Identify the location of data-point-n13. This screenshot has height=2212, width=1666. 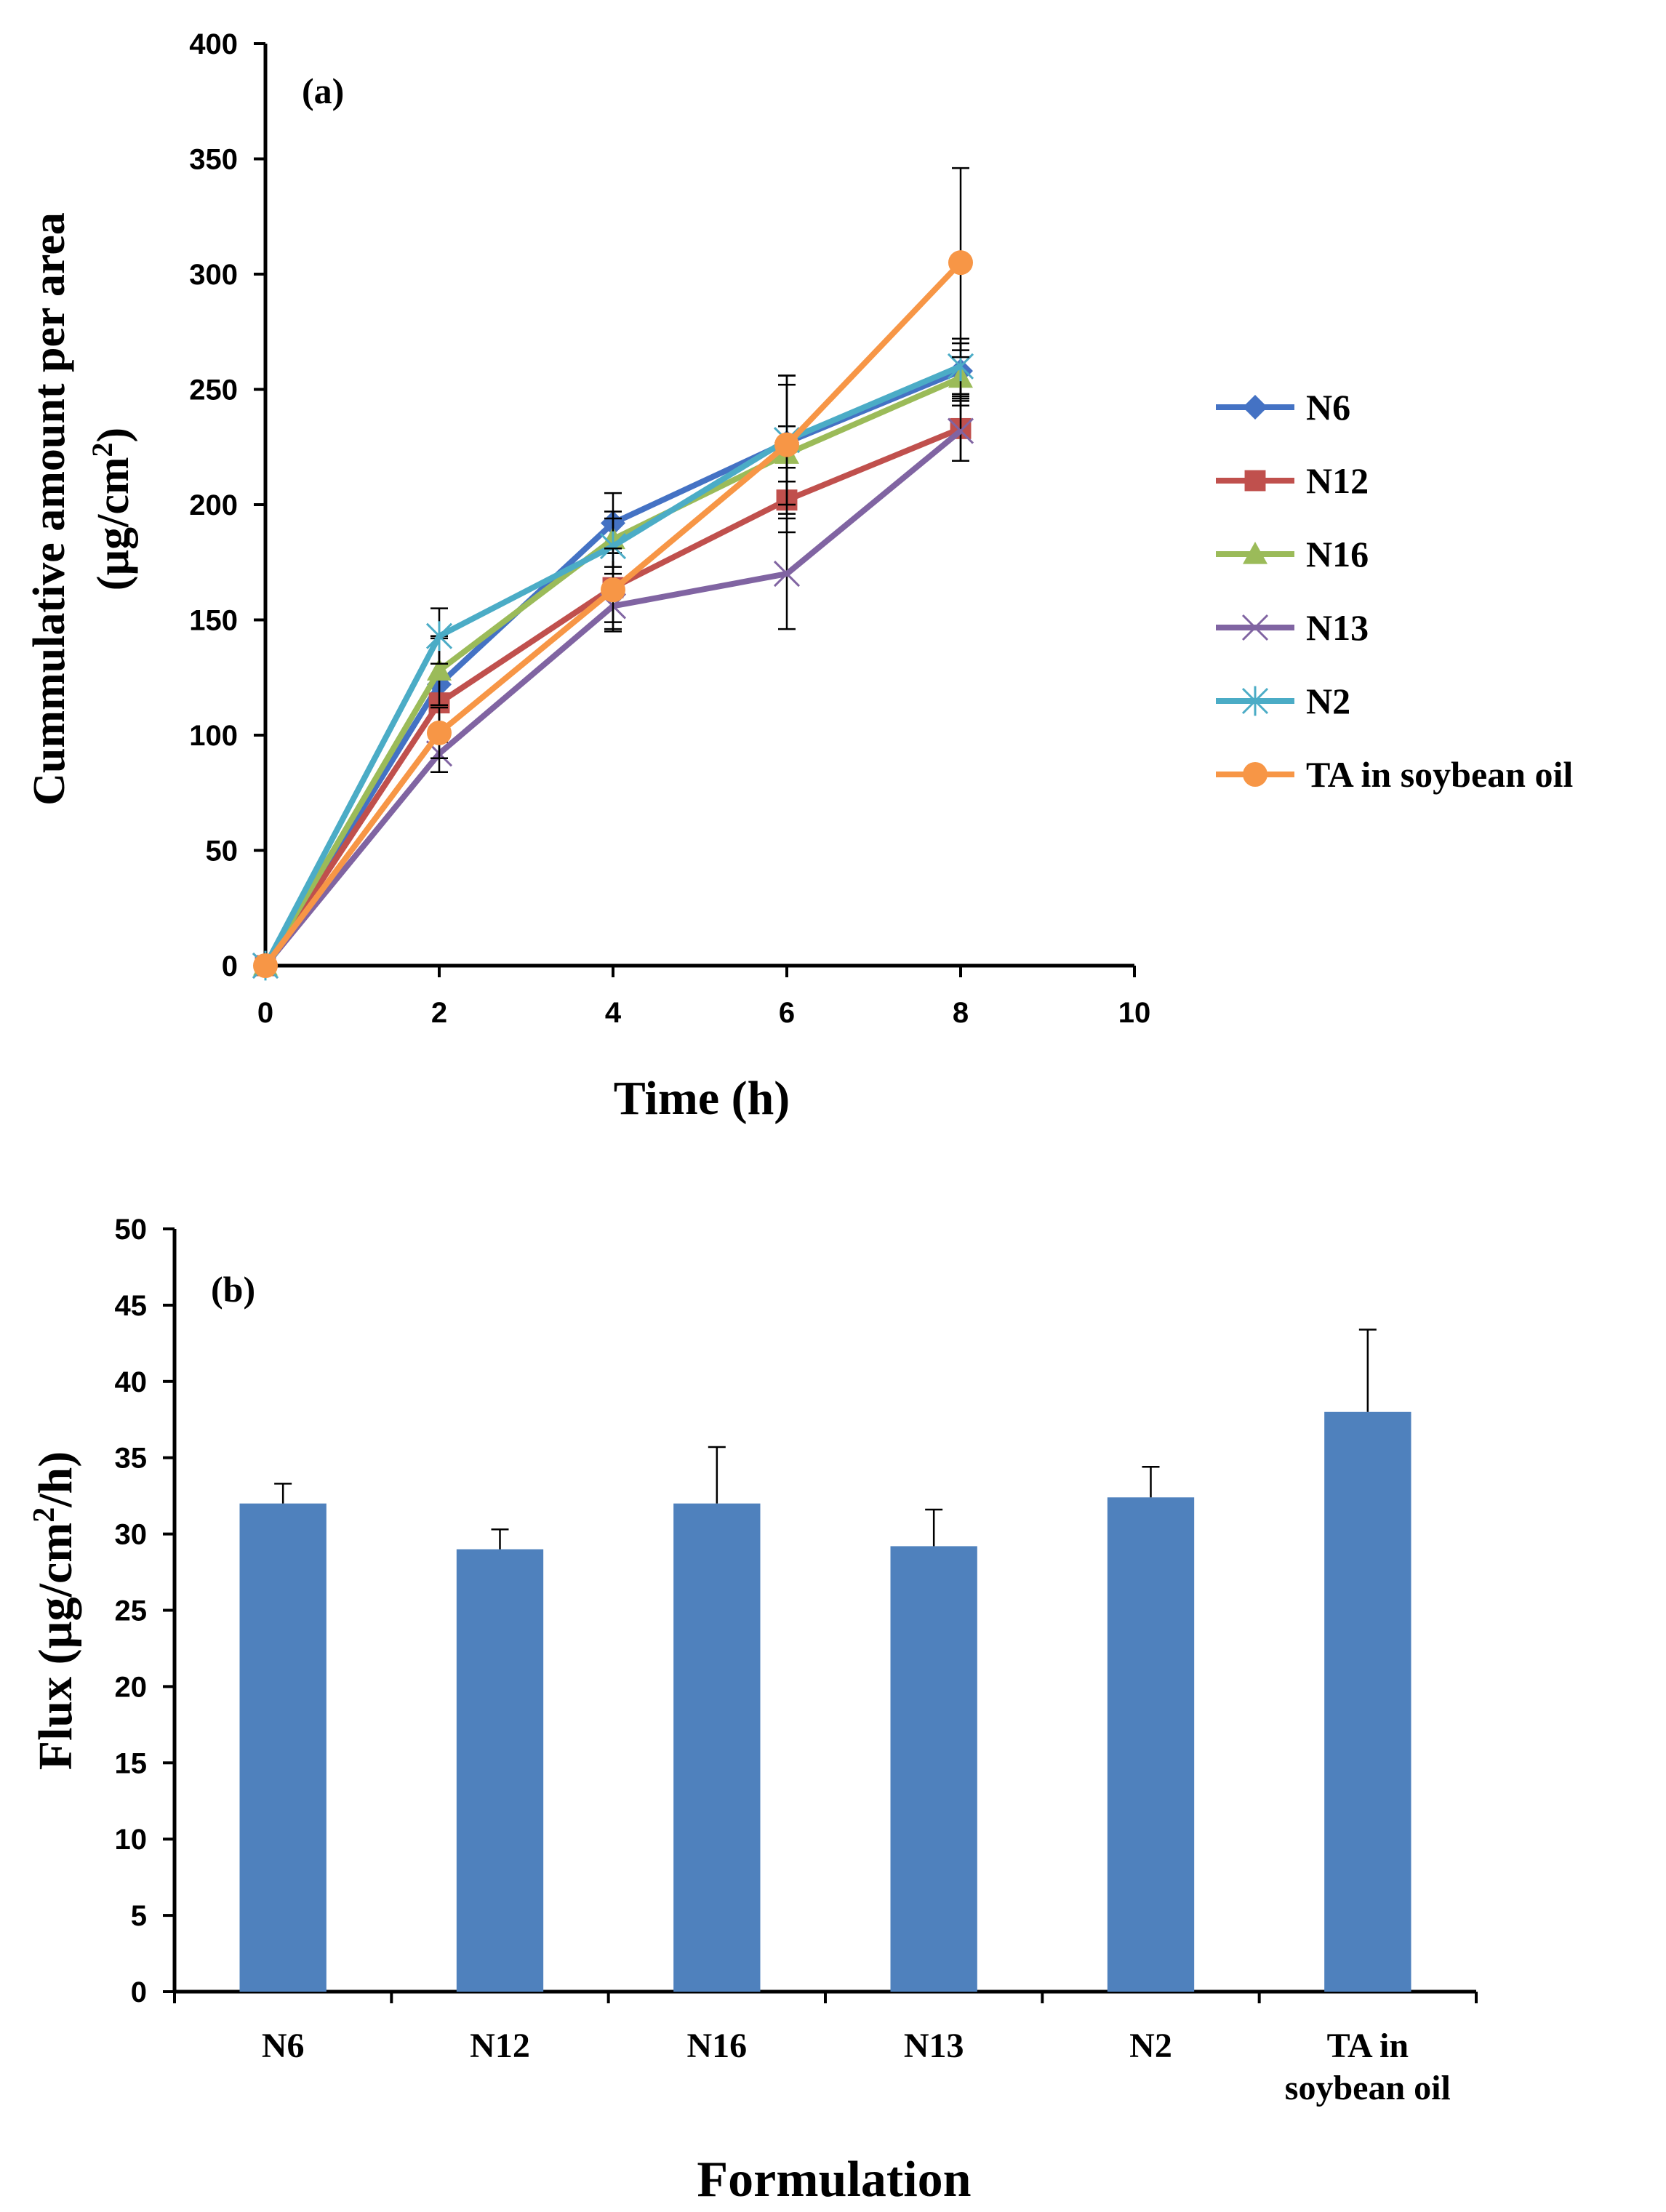
(960, 431).